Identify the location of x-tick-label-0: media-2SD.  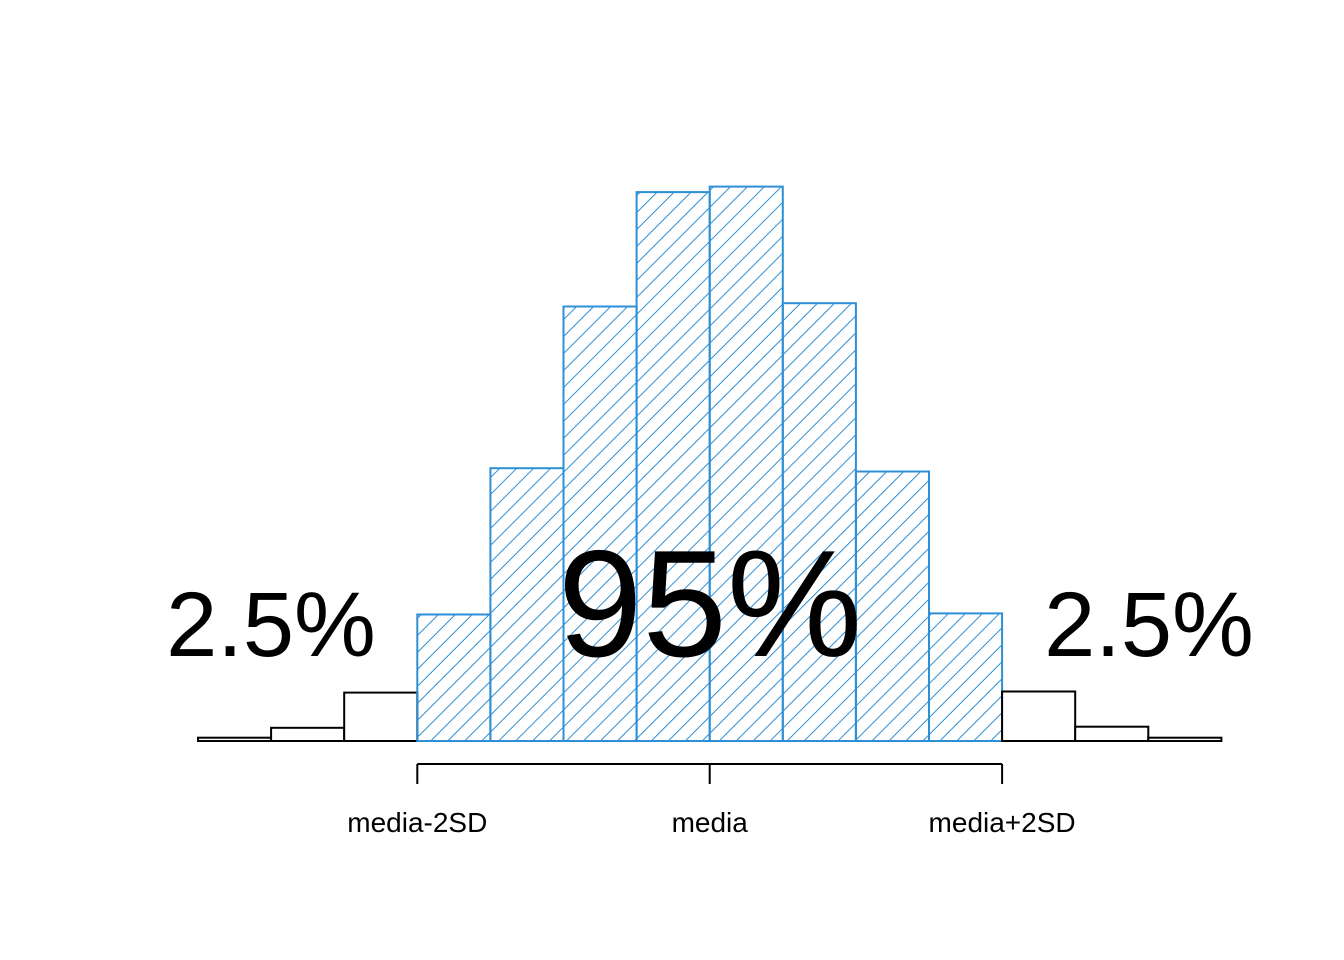
(417, 822).